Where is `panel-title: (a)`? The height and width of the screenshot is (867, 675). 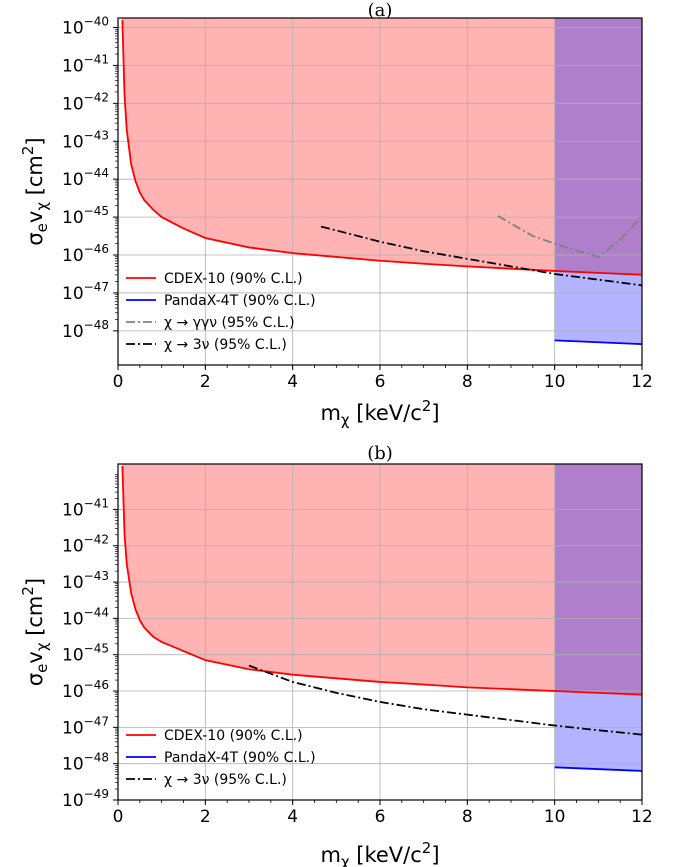
panel-title: (a) is located at coordinates (380, 10).